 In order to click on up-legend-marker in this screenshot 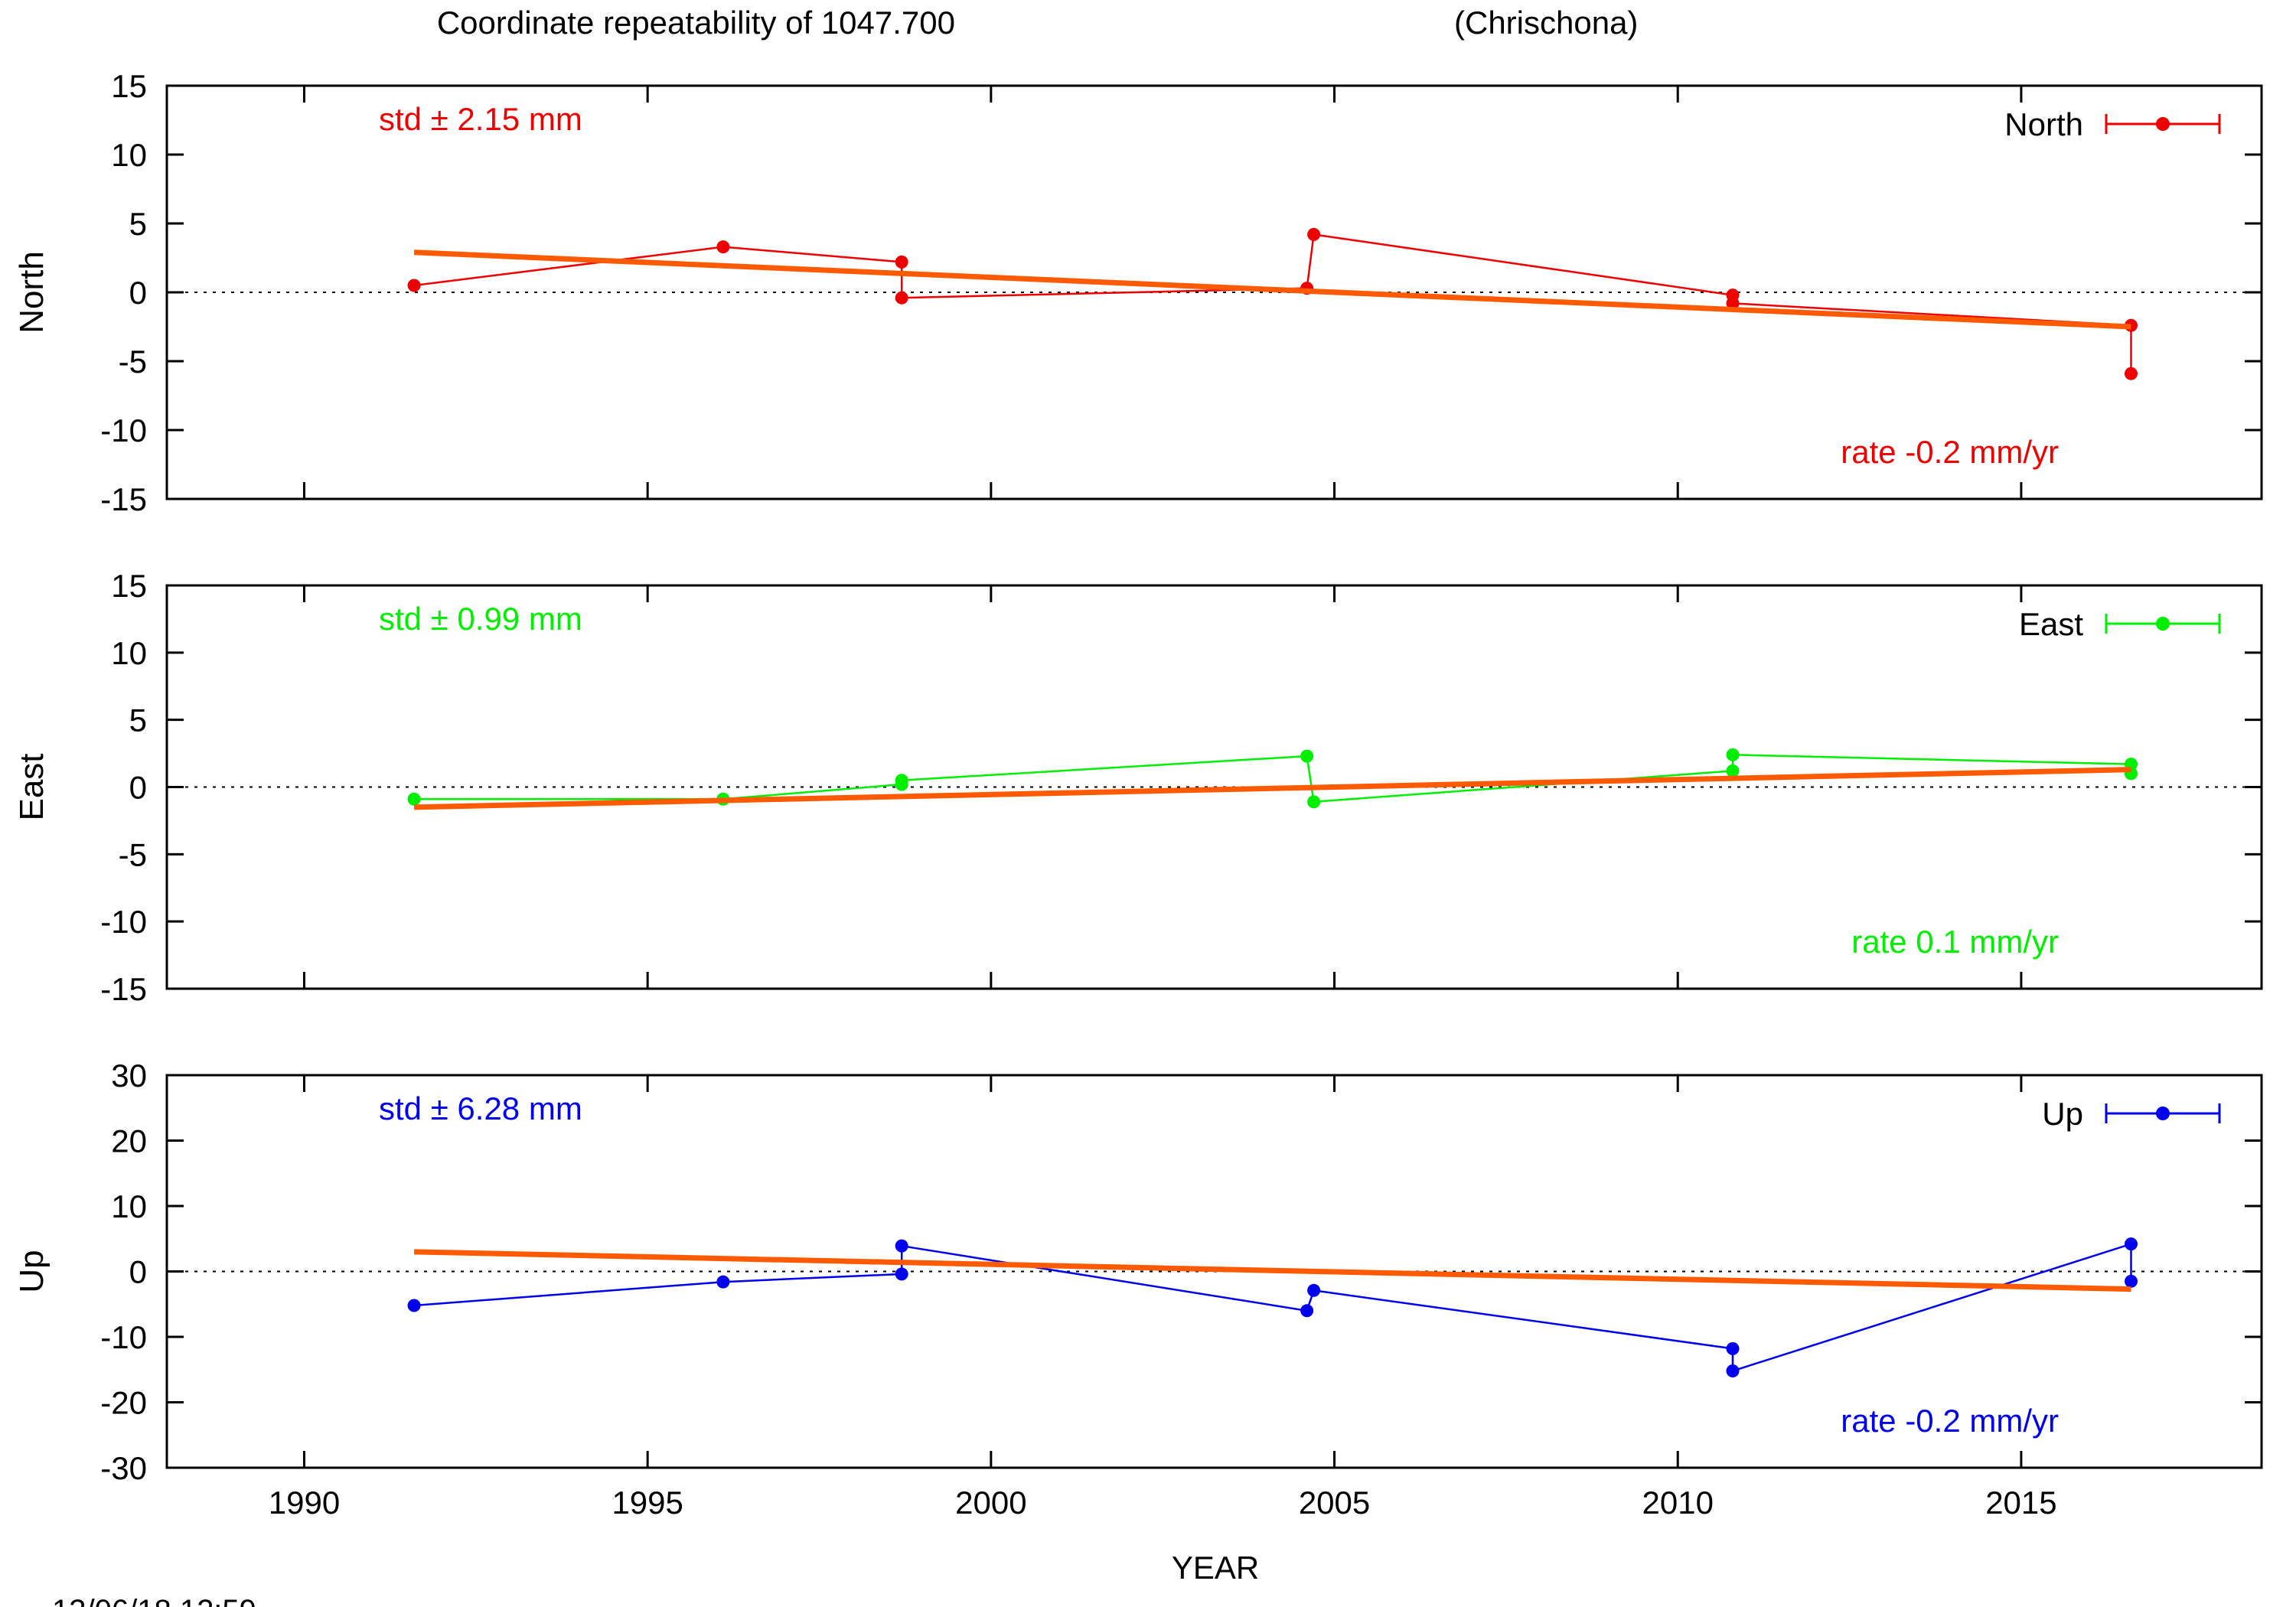, I will do `click(2163, 1113)`.